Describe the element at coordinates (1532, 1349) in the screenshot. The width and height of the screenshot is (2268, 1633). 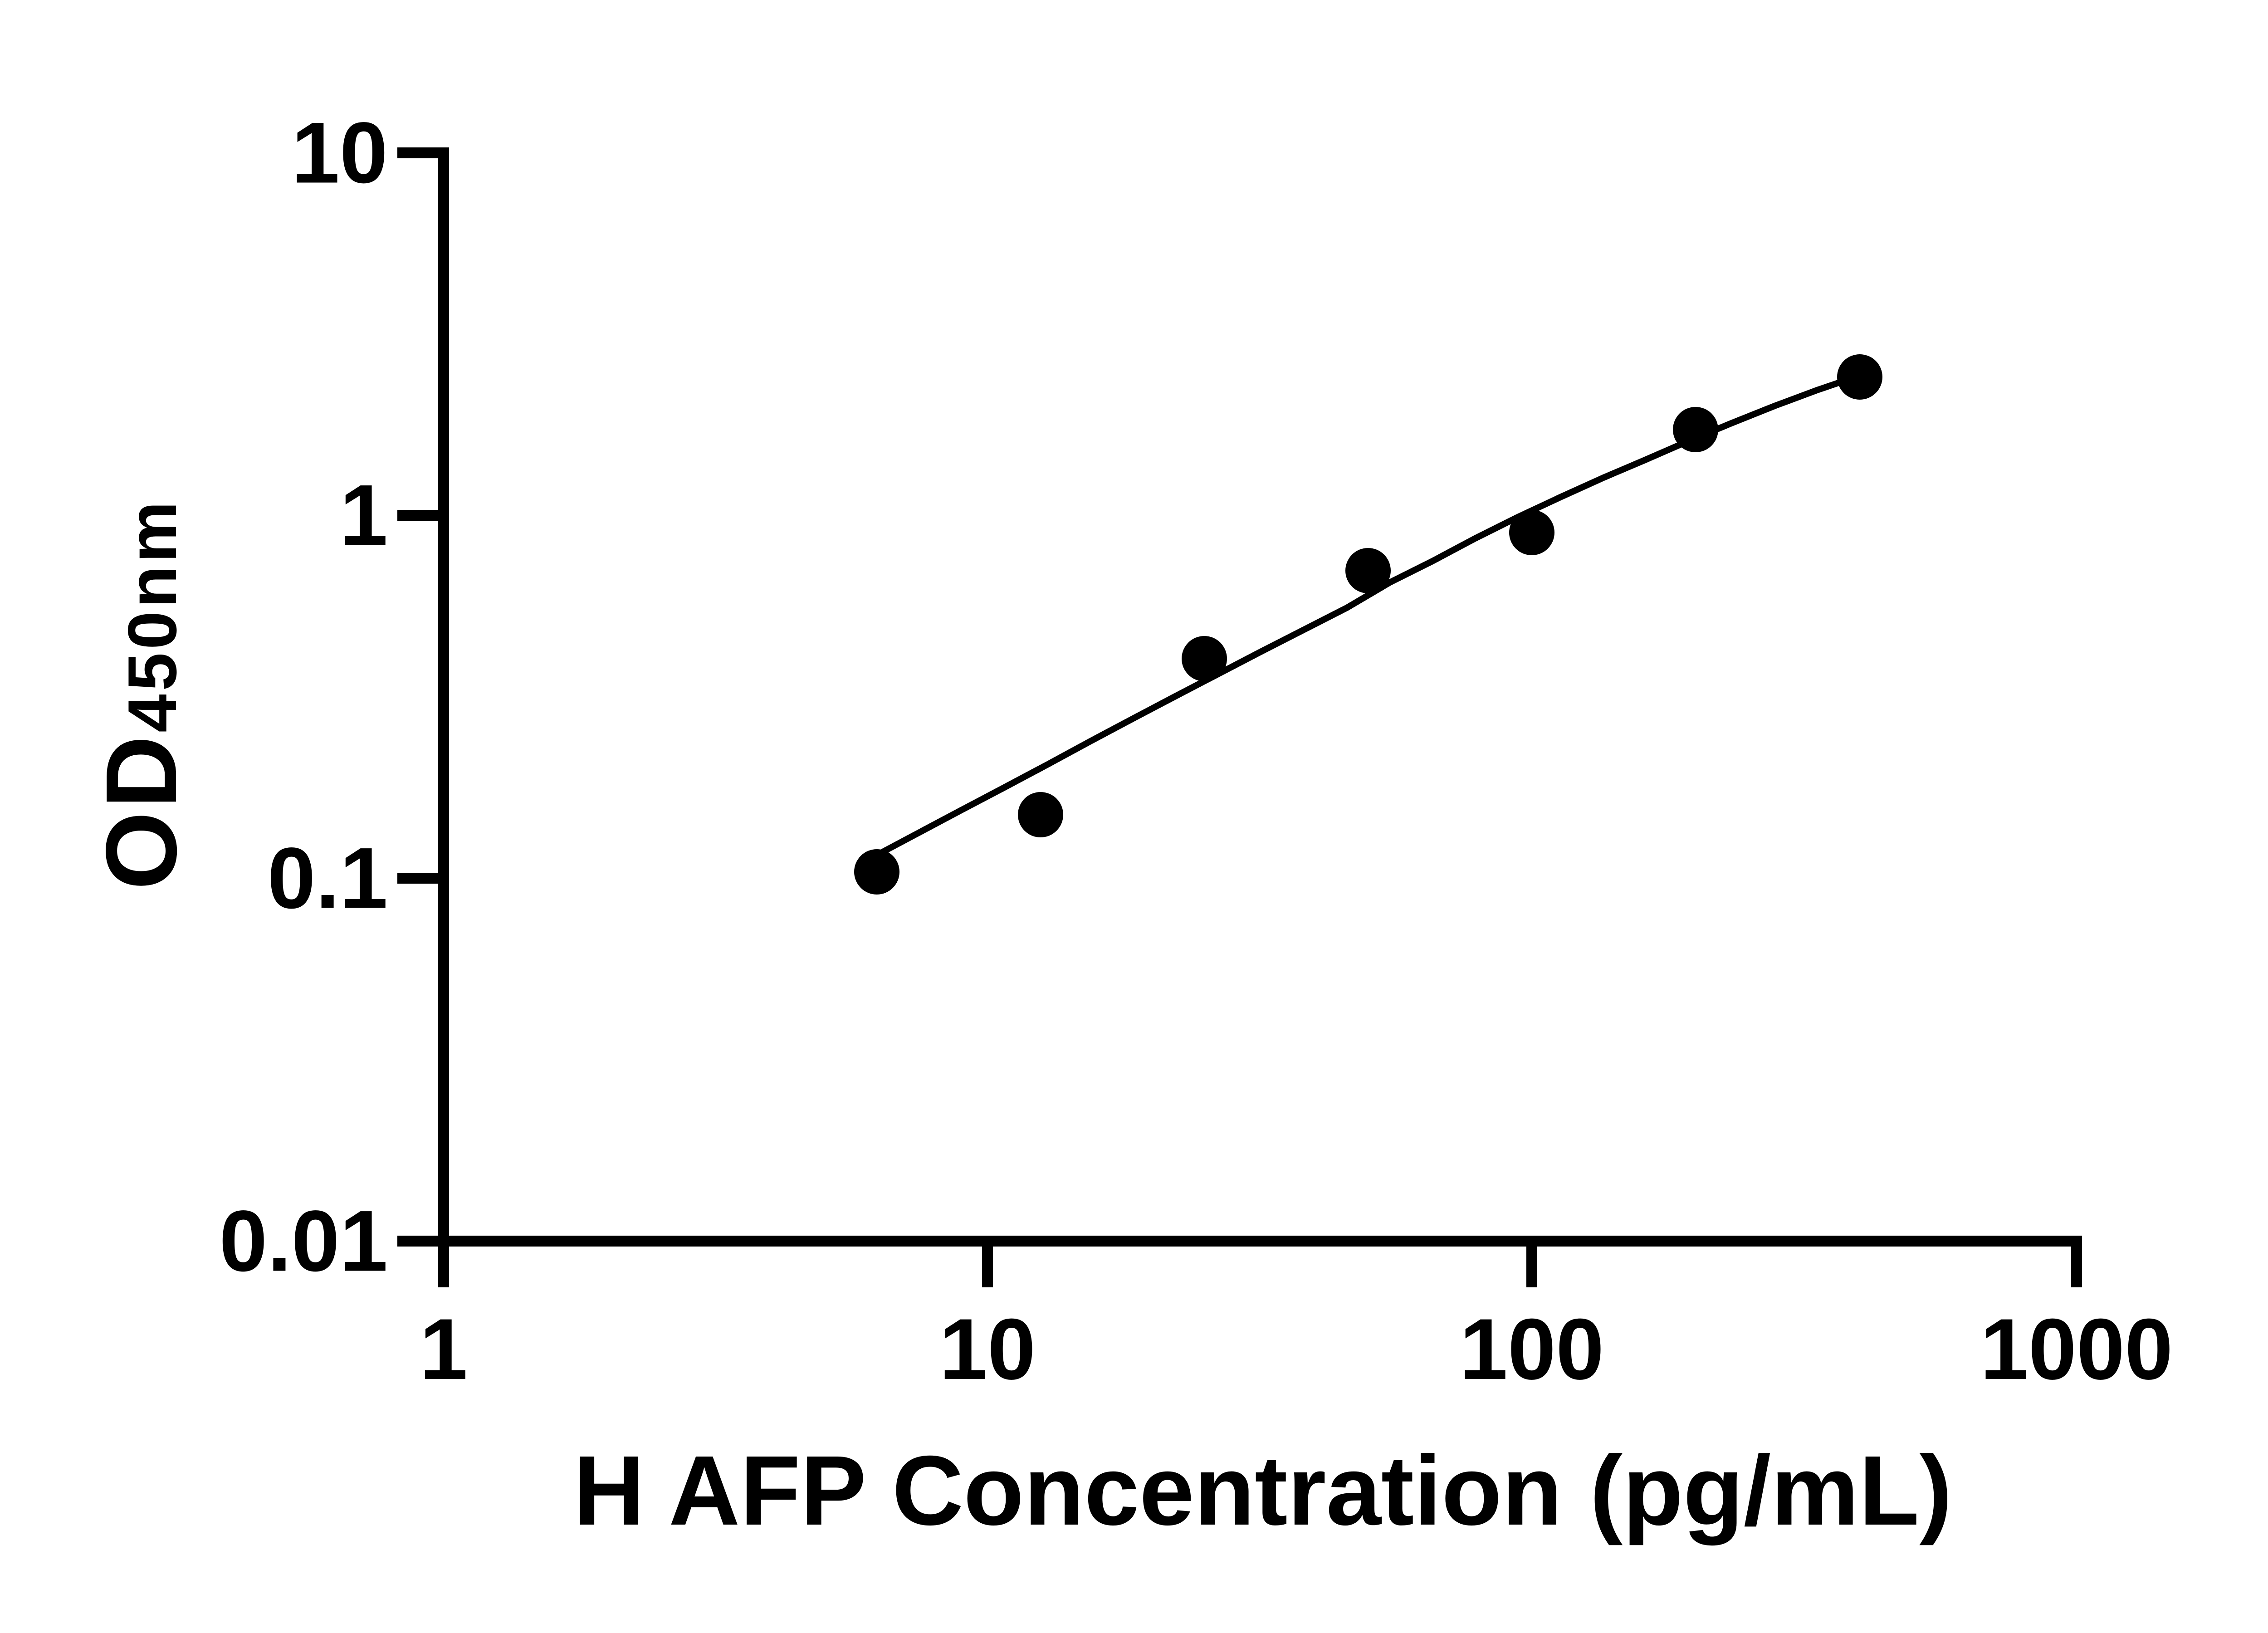
I see `svg-text: 100` at that location.